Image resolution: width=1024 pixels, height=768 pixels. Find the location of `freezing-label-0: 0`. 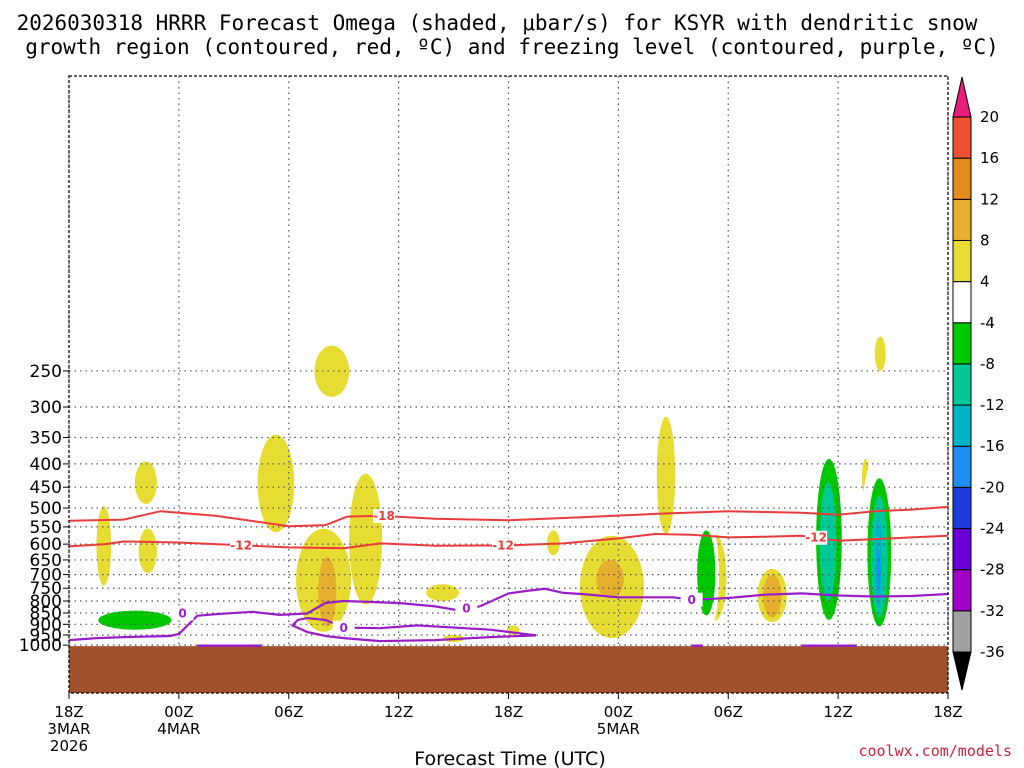

freezing-label-0: 0 is located at coordinates (182, 613).